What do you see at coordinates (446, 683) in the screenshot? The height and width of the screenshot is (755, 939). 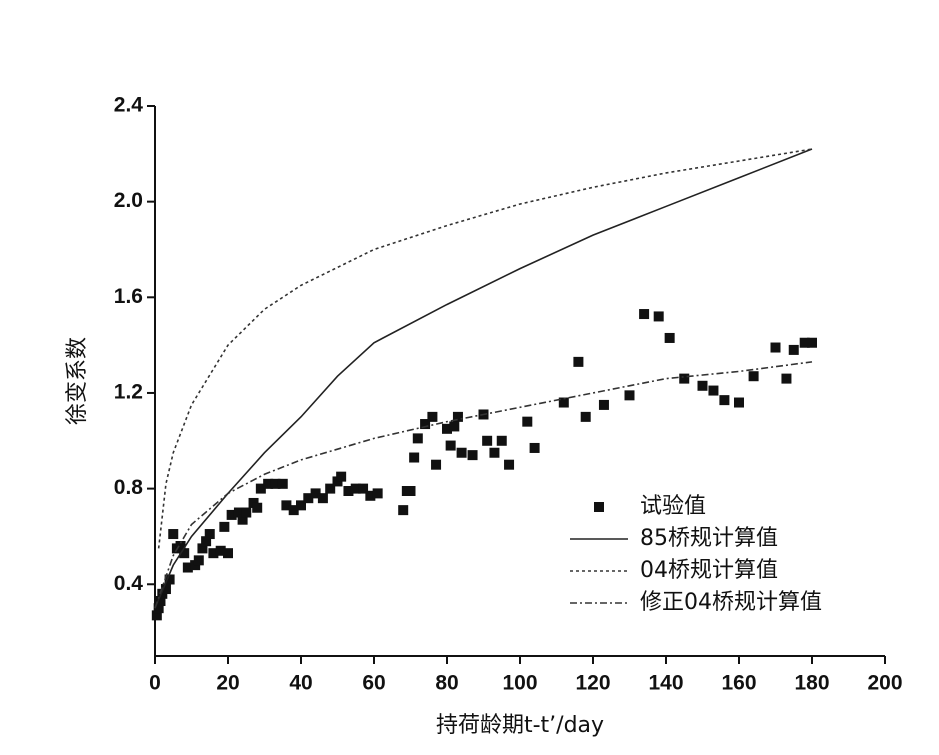 I see `x-tick-label: 80` at bounding box center [446, 683].